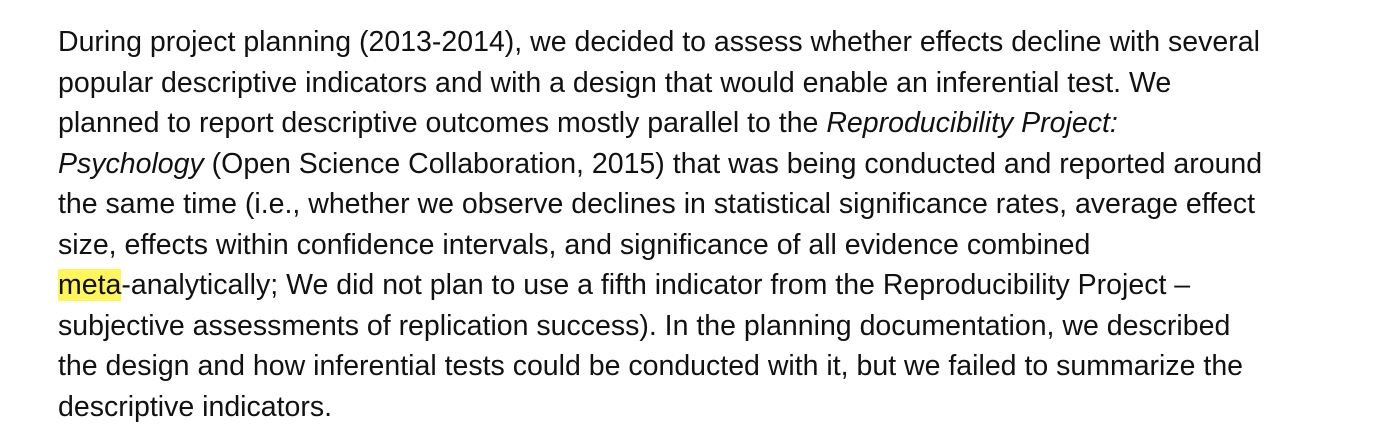 This screenshot has height=430, width=1400. I want to click on italic-title-part-1: Reproducibility Project:, so click(972, 123).